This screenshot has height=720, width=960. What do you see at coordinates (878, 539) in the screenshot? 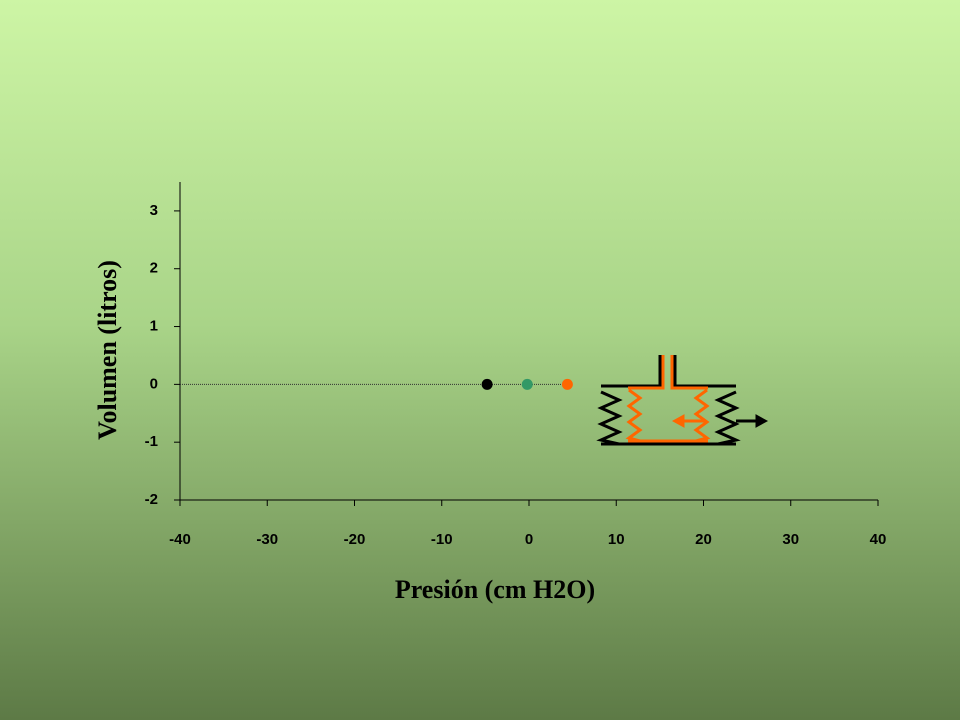
I see `x-tick-label: 40` at bounding box center [878, 539].